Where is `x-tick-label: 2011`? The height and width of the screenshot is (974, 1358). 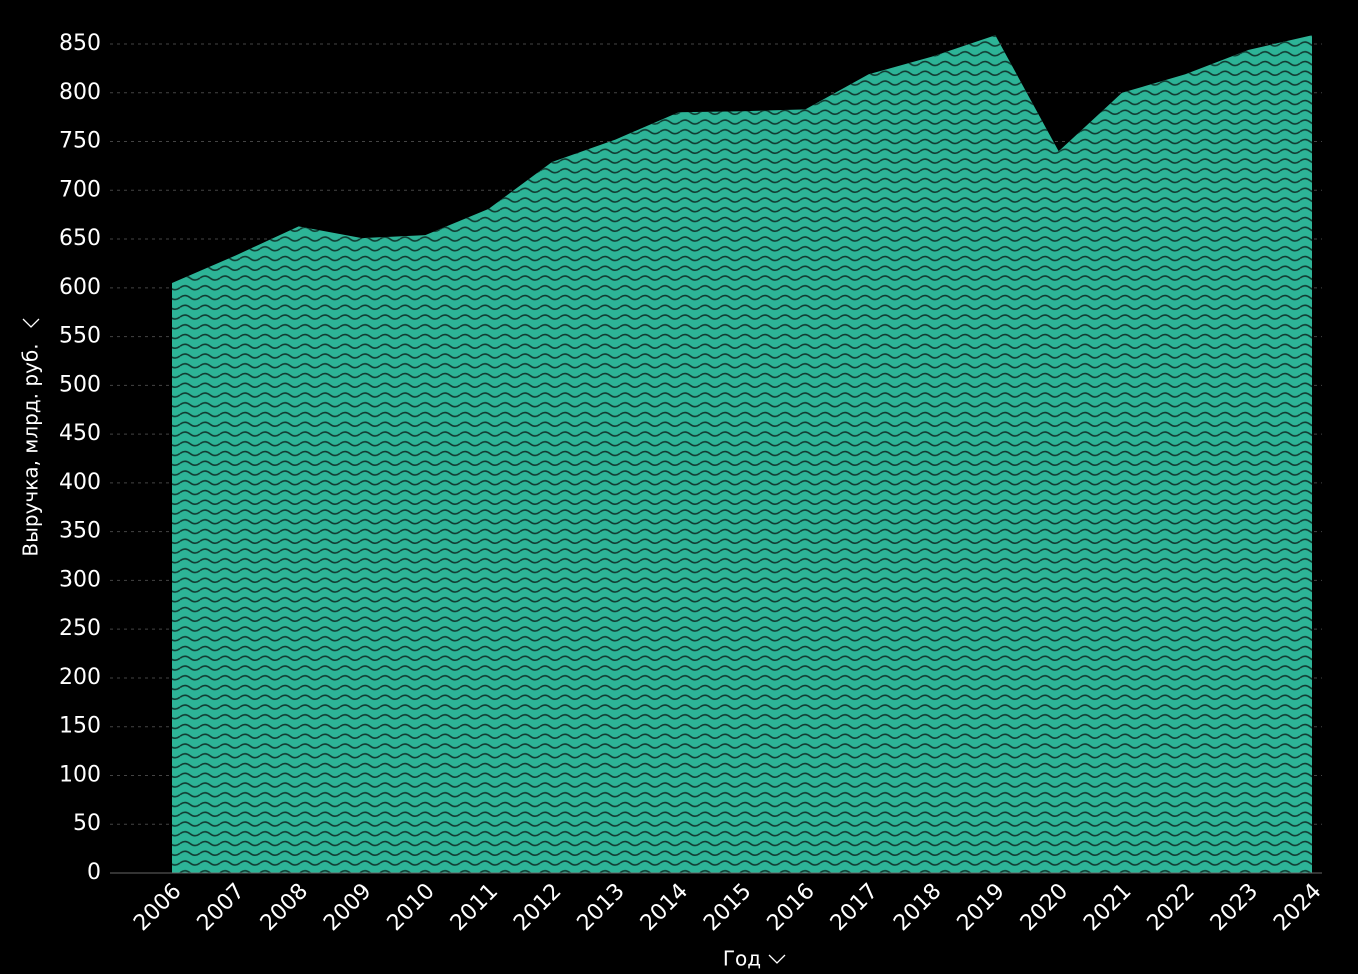 x-tick-label: 2011 is located at coordinates (474, 907).